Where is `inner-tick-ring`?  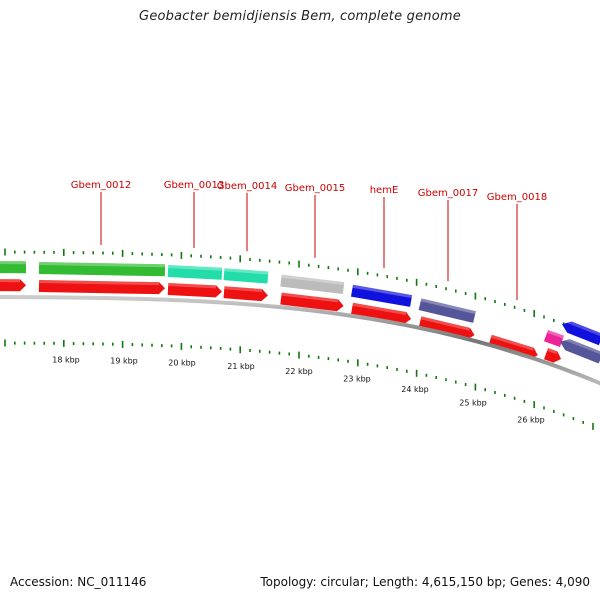
inner-tick-ring is located at coordinates (299, 384).